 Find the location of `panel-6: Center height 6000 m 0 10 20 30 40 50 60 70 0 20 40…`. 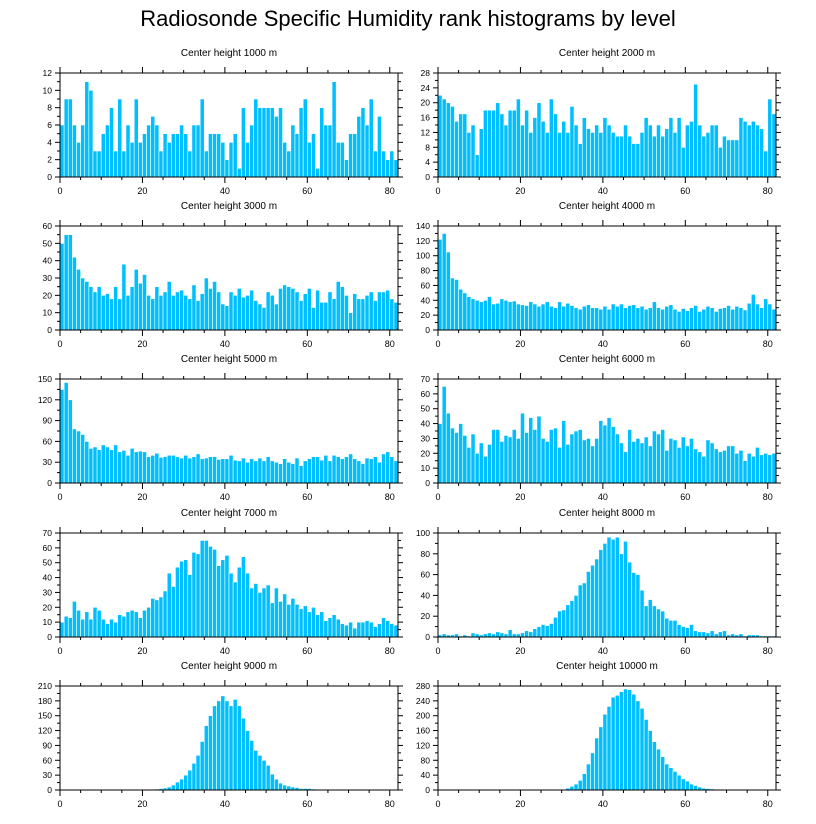

panel-6: Center height 6000 m 0 10 20 30 40 50 60 70 0 20 40… is located at coordinates (601, 428).